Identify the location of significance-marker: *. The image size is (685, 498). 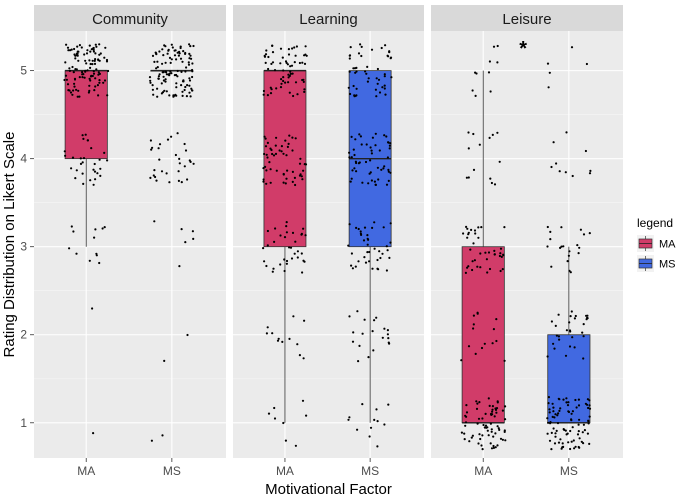
(523, 49).